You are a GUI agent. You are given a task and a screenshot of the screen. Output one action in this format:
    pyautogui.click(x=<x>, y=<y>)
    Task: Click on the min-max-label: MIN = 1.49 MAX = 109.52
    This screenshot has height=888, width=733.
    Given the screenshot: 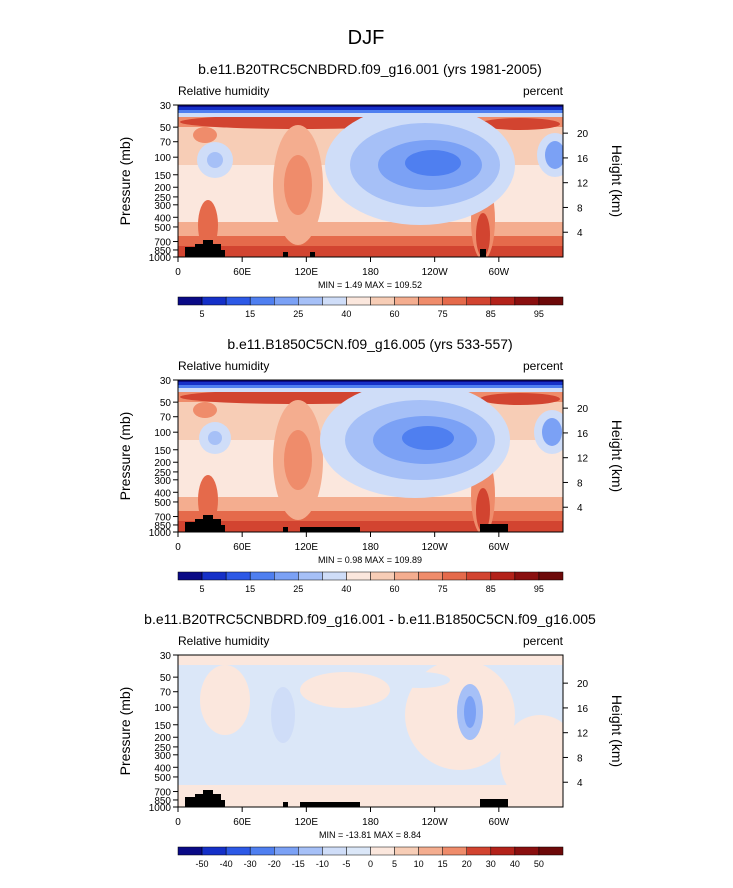 What is the action you would take?
    pyautogui.click(x=370, y=285)
    